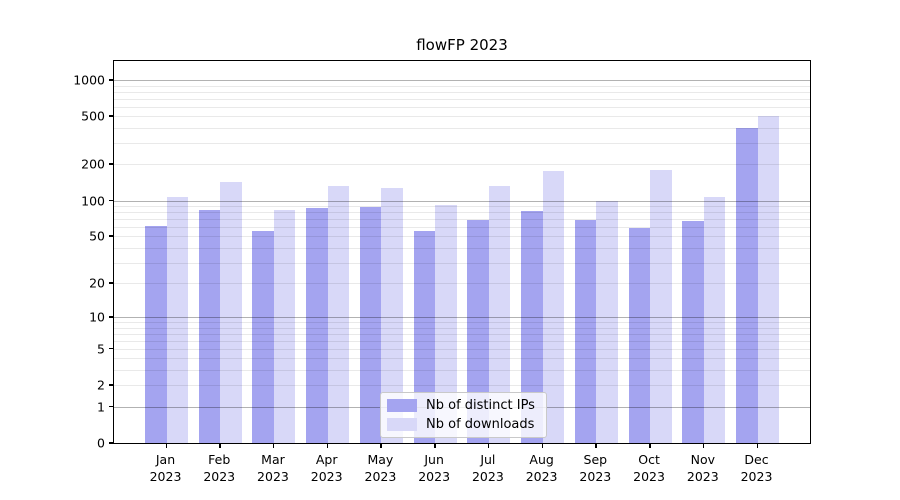 This screenshot has width=900, height=500. What do you see at coordinates (768, 279) in the screenshot?
I see `bar-downloads-dec` at bounding box center [768, 279].